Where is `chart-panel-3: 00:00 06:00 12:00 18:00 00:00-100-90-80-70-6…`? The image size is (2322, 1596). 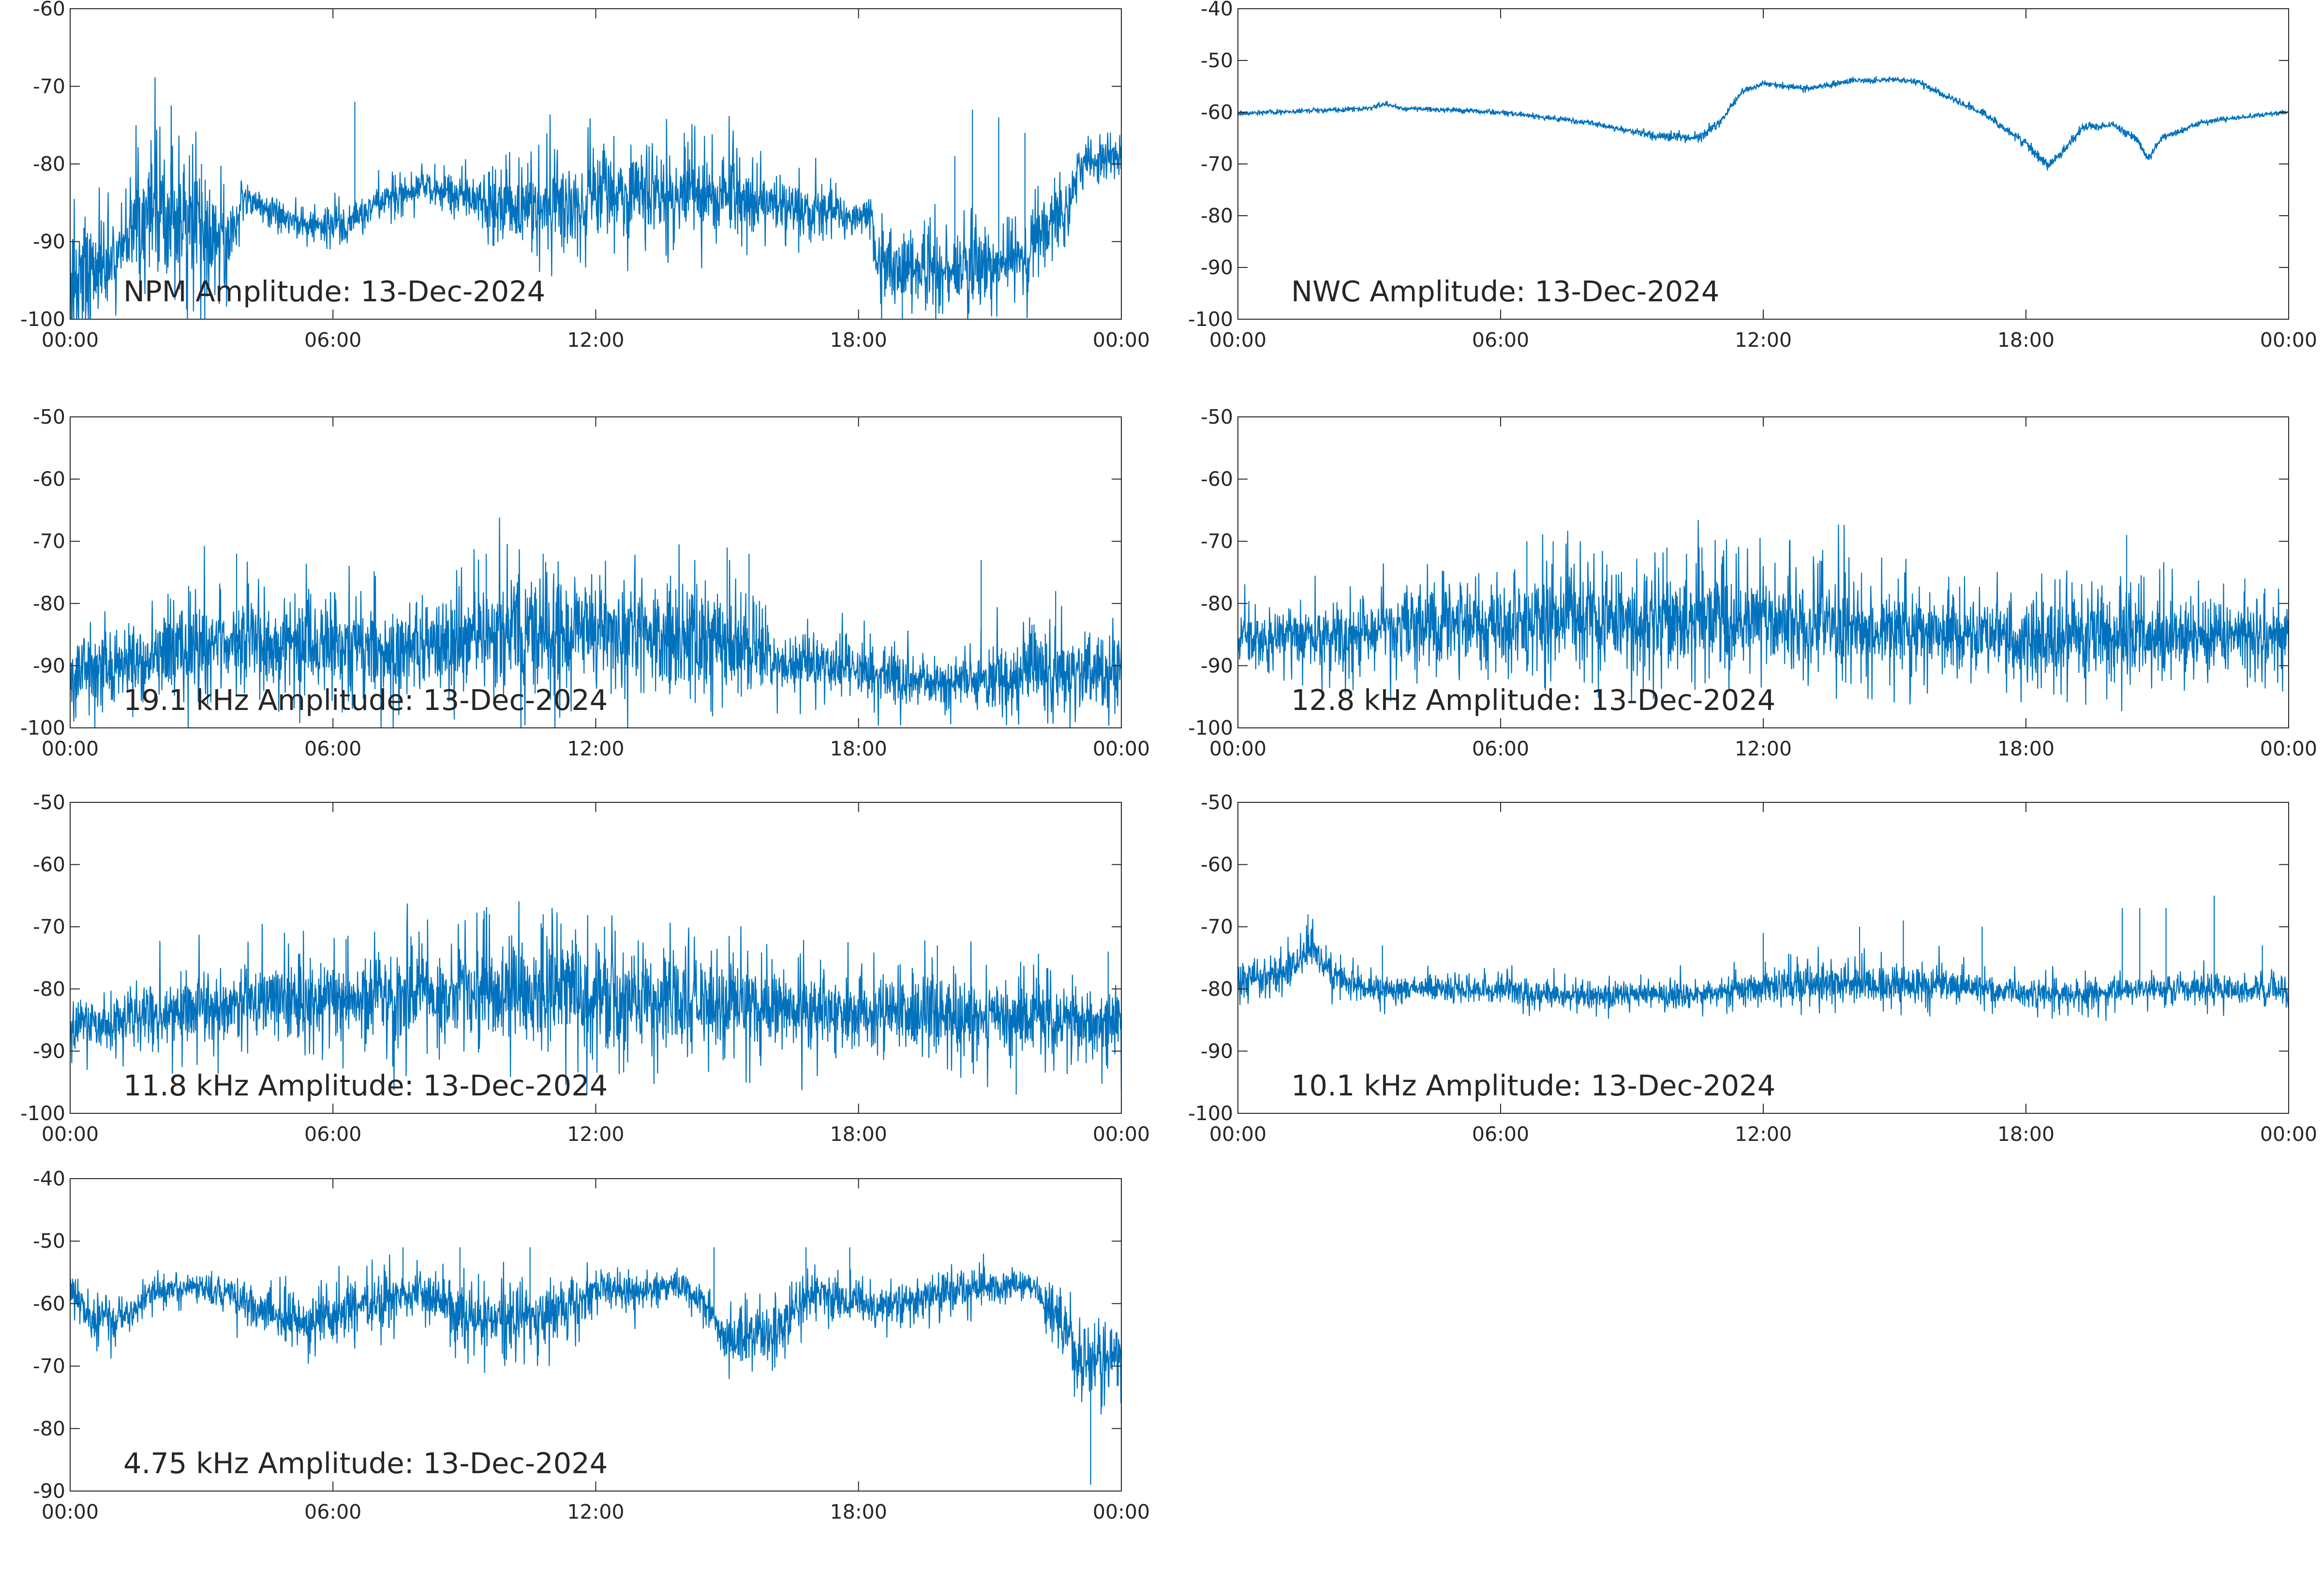
chart-panel-3: 00:00 06:00 12:00 18:00 00:00-100-90-80-70-6… is located at coordinates (585, 582).